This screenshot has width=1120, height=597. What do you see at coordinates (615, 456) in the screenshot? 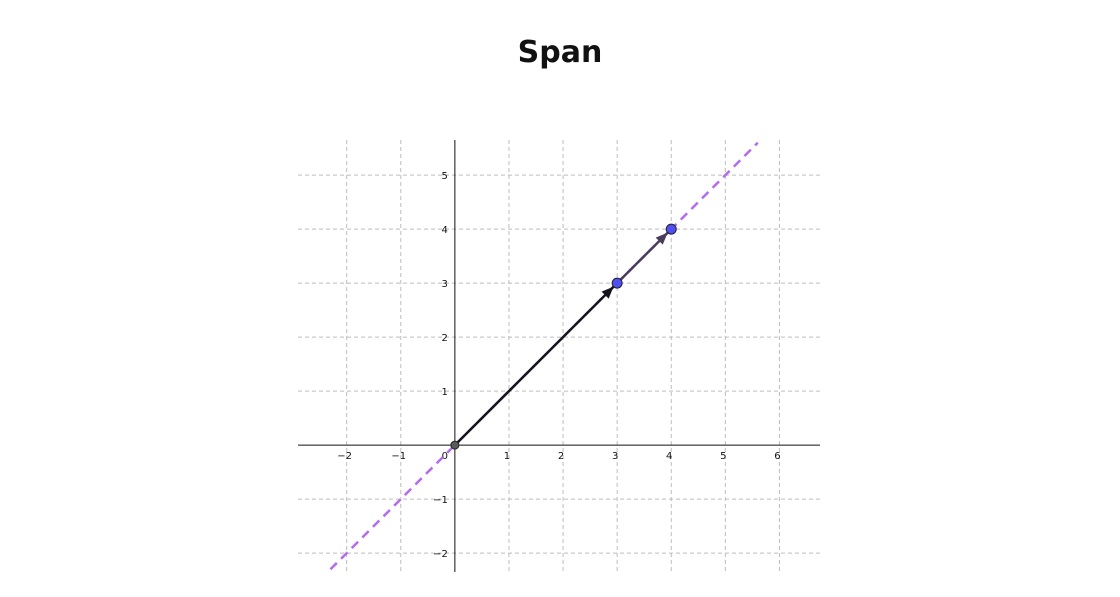
I see `x-tick-label: 3` at bounding box center [615, 456].